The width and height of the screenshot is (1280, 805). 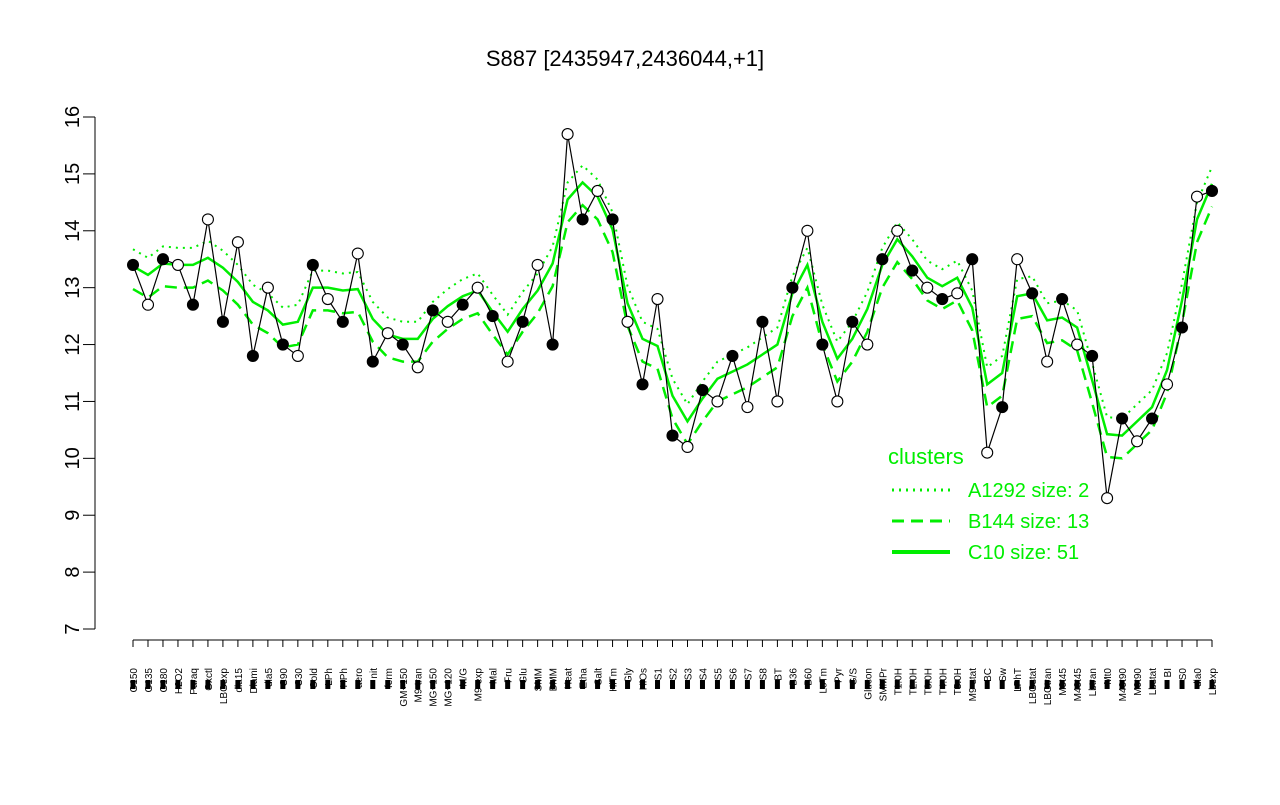 I want to click on x-tick-label: BT, so click(x=778, y=674).